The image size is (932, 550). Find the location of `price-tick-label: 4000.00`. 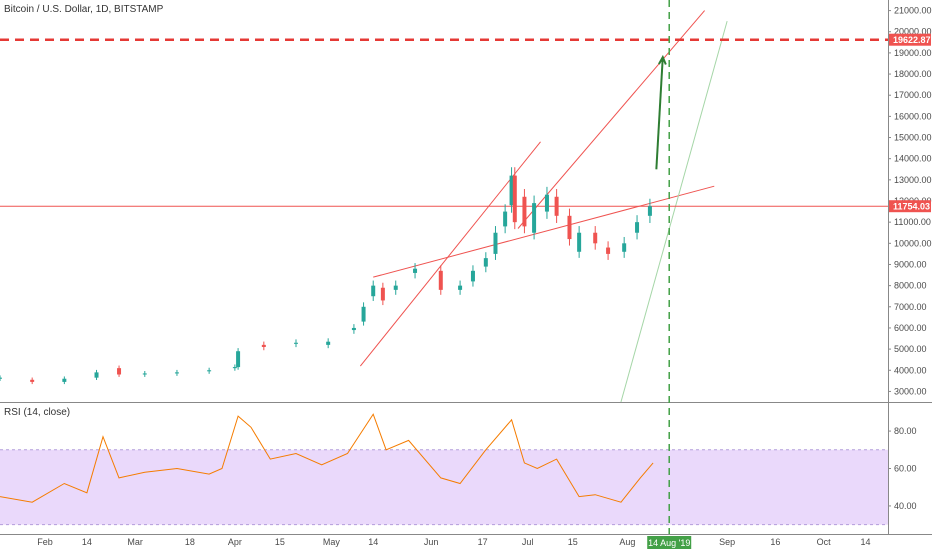

price-tick-label: 4000.00 is located at coordinates (910, 370).